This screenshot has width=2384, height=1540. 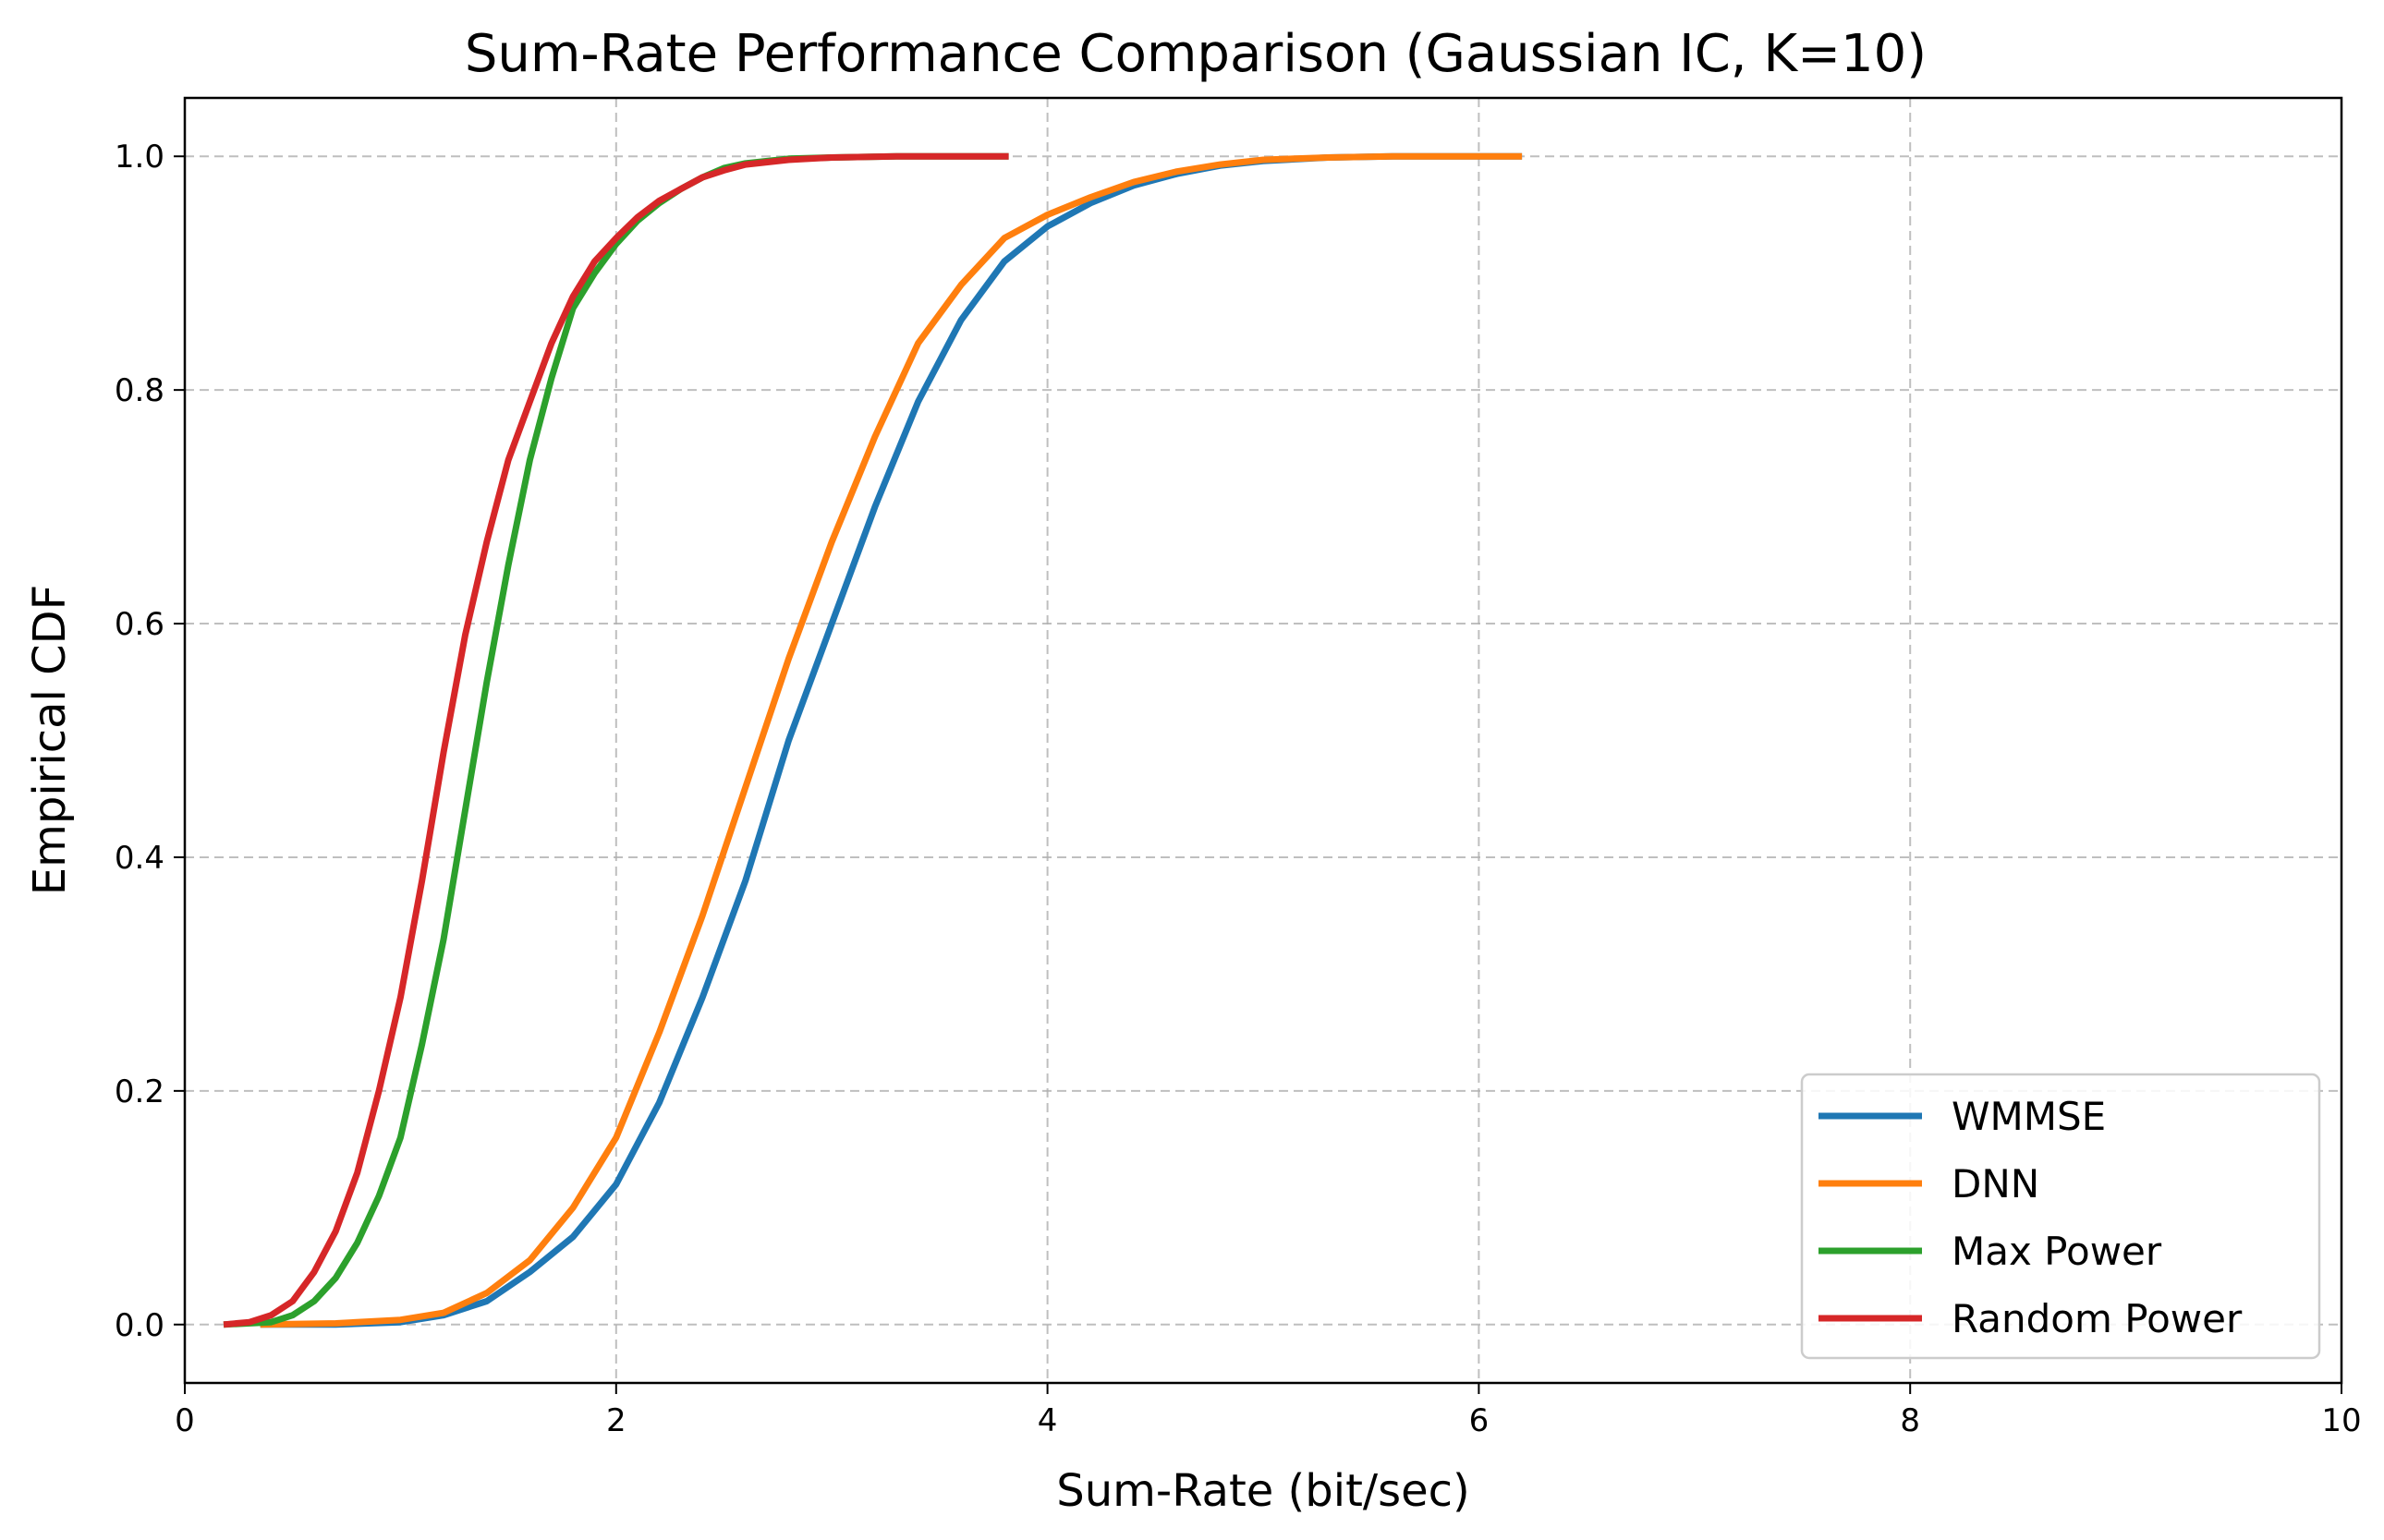 I want to click on legend-box, so click(x=2060, y=1216).